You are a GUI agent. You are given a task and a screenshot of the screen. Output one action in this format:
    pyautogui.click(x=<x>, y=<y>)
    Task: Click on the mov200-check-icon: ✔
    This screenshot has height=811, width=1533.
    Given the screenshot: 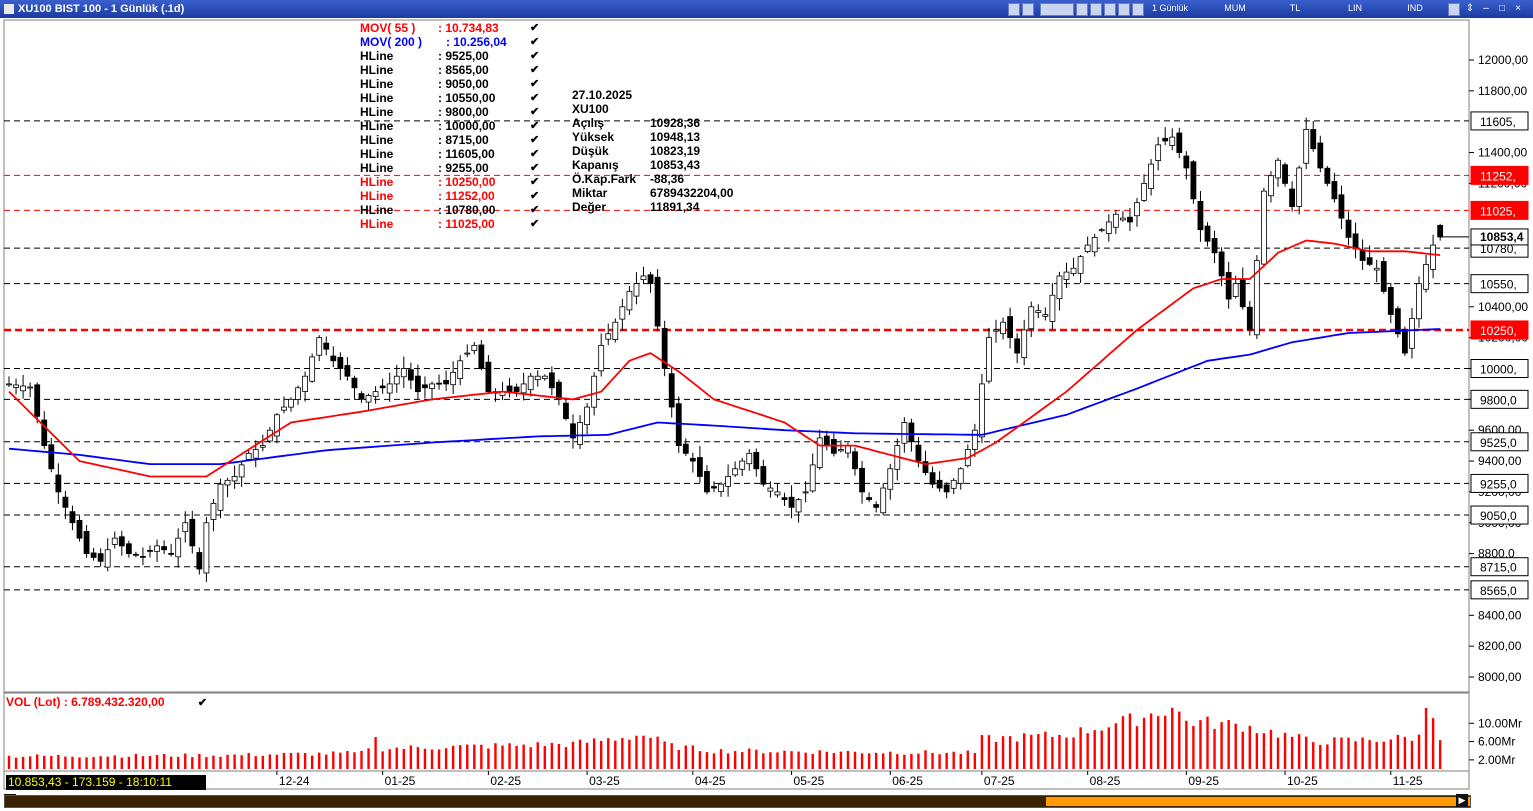 What is the action you would take?
    pyautogui.click(x=535, y=42)
    